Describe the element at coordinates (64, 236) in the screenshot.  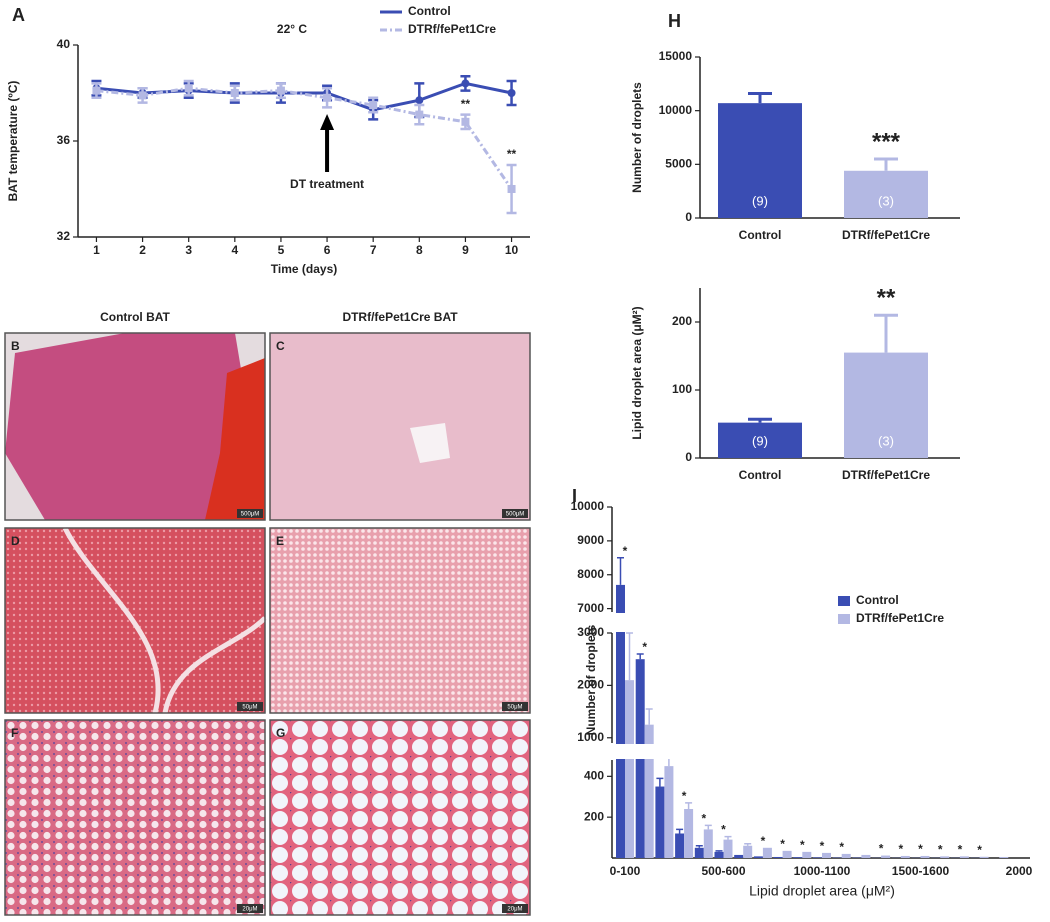
I see `y-tick-label: 32` at that location.